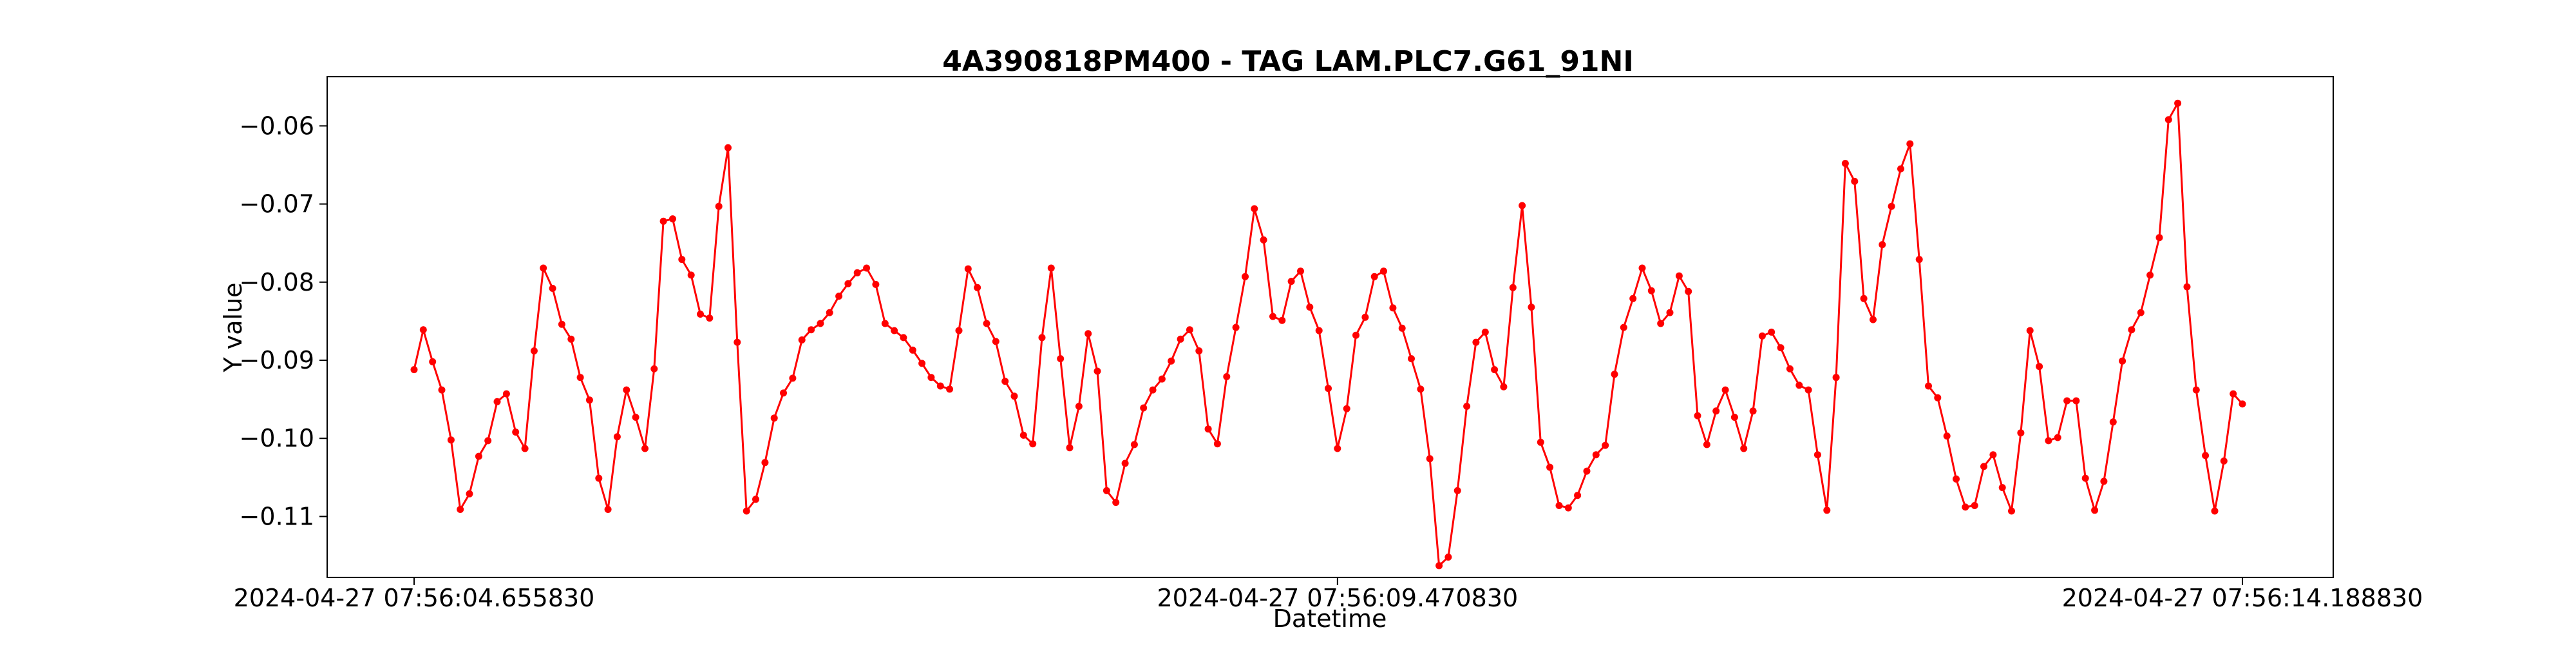 This screenshot has width=2576, height=647. I want to click on x-tick-label: 2024-04-27 07:56:14.188830, so click(2242, 598).